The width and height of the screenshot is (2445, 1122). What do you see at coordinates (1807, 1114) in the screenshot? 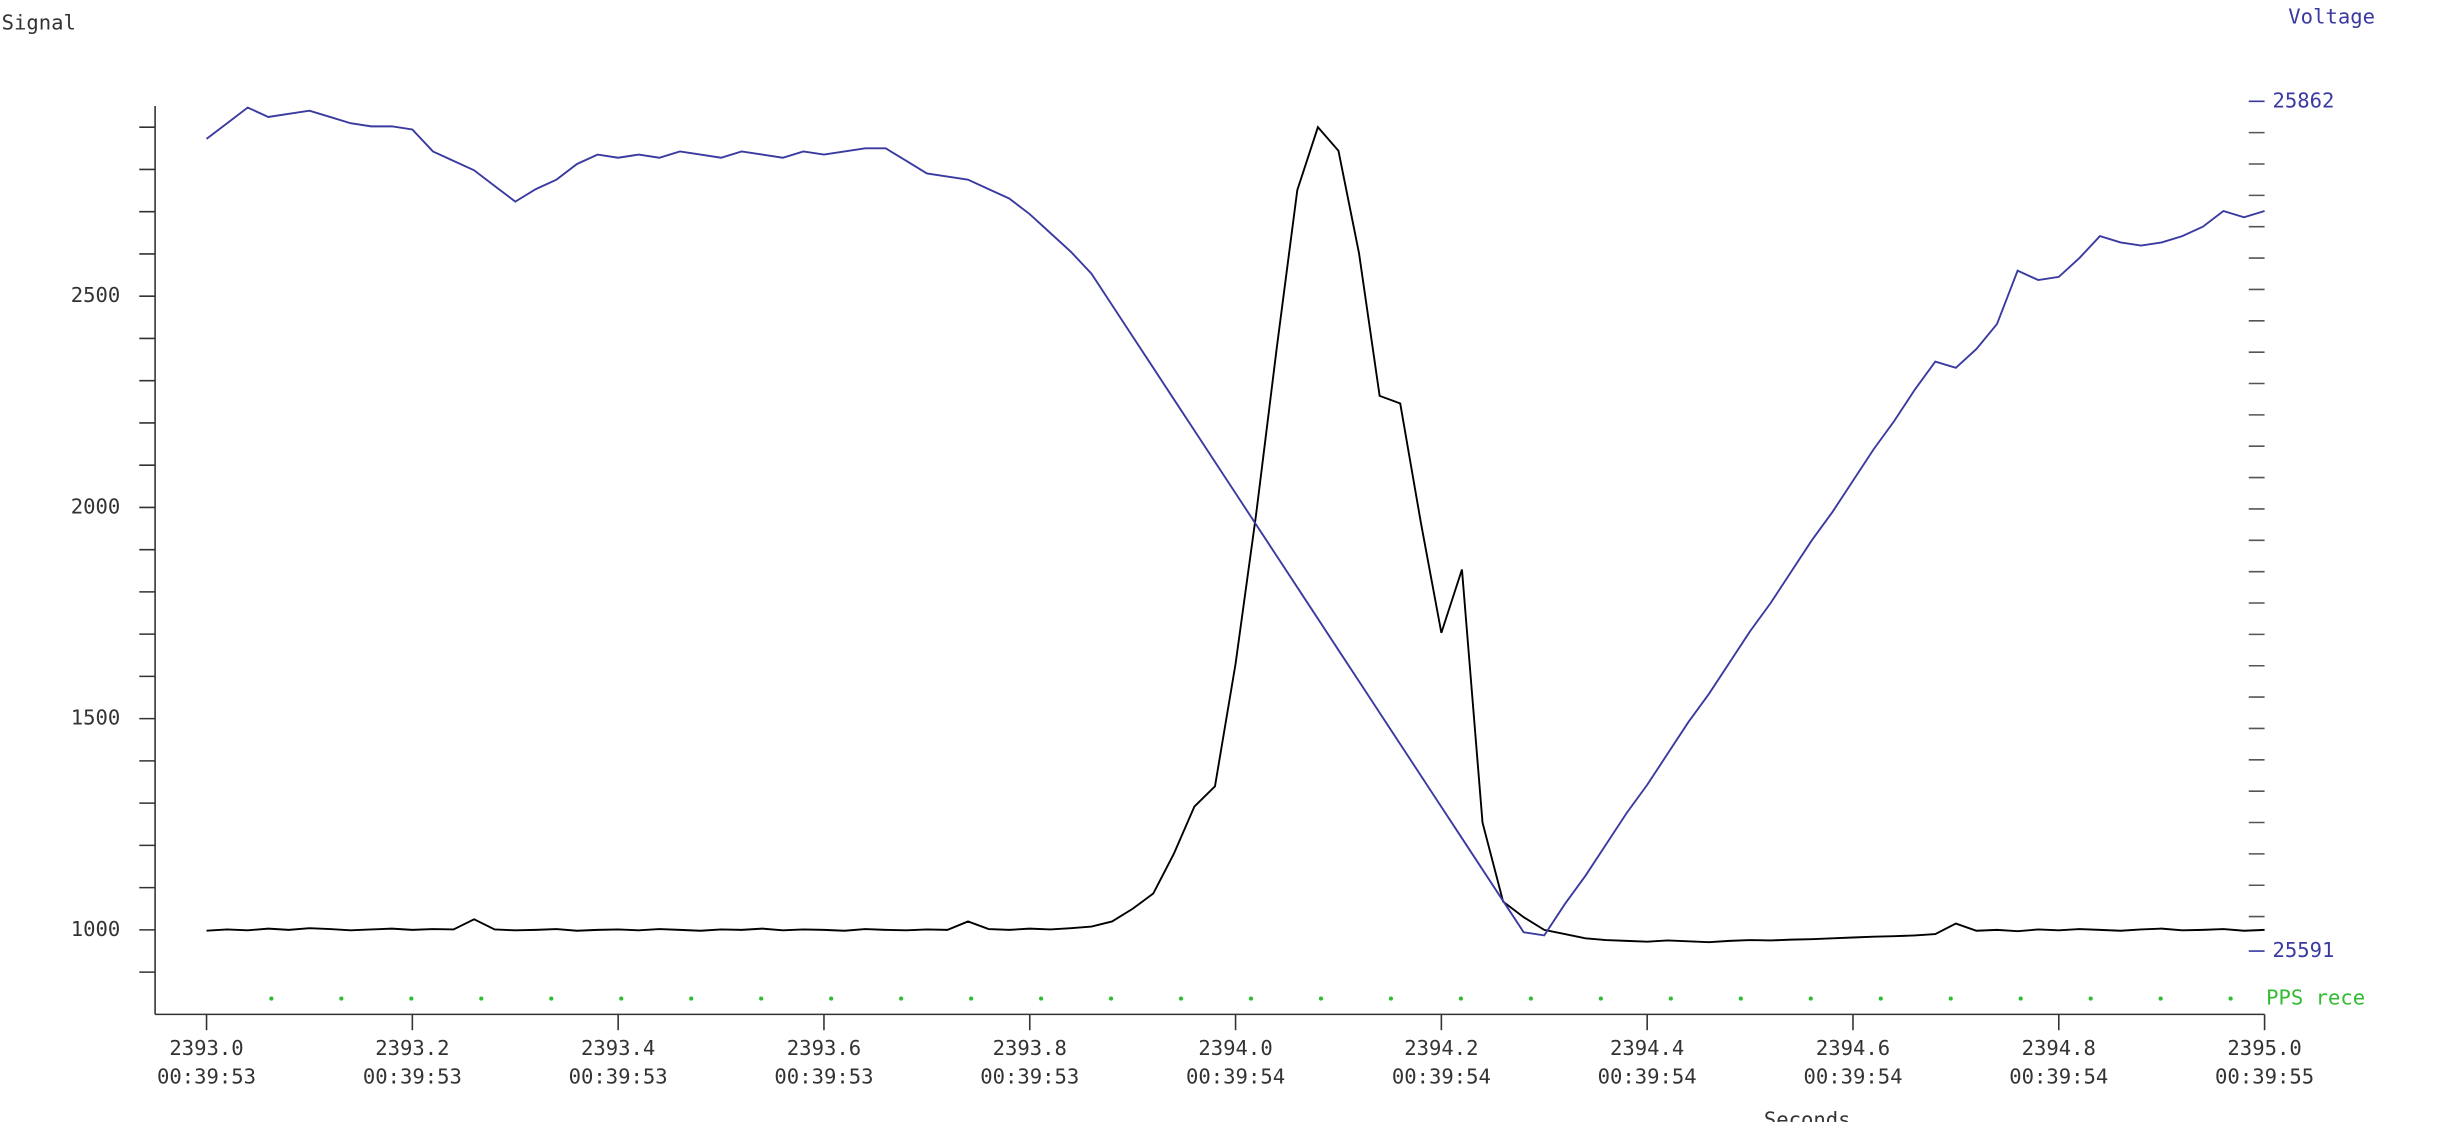
I see `x-axis-label: Seconds` at bounding box center [1807, 1114].